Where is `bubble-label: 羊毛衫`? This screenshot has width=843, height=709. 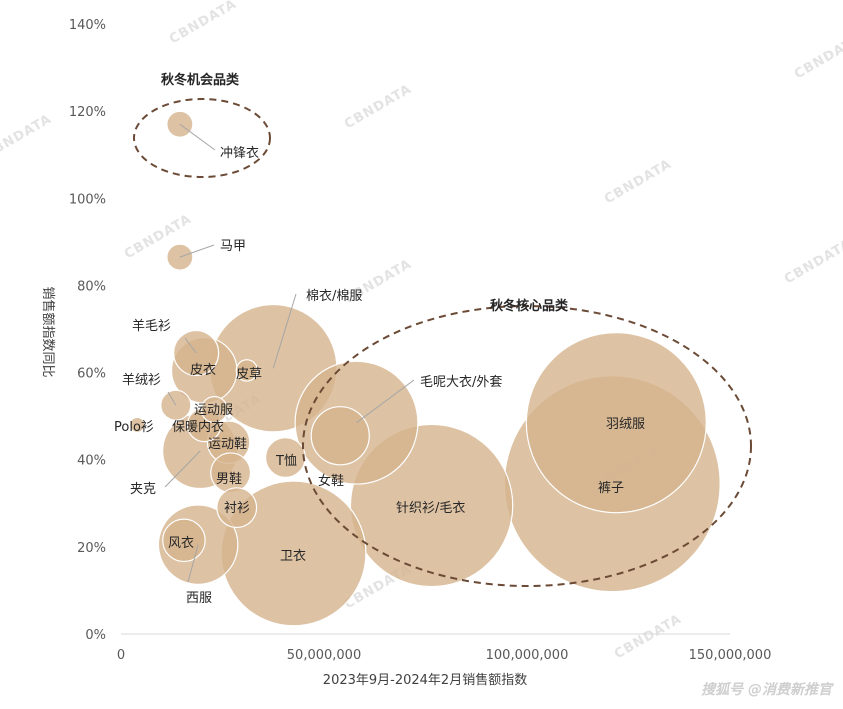 bubble-label: 羊毛衫 is located at coordinates (151, 326).